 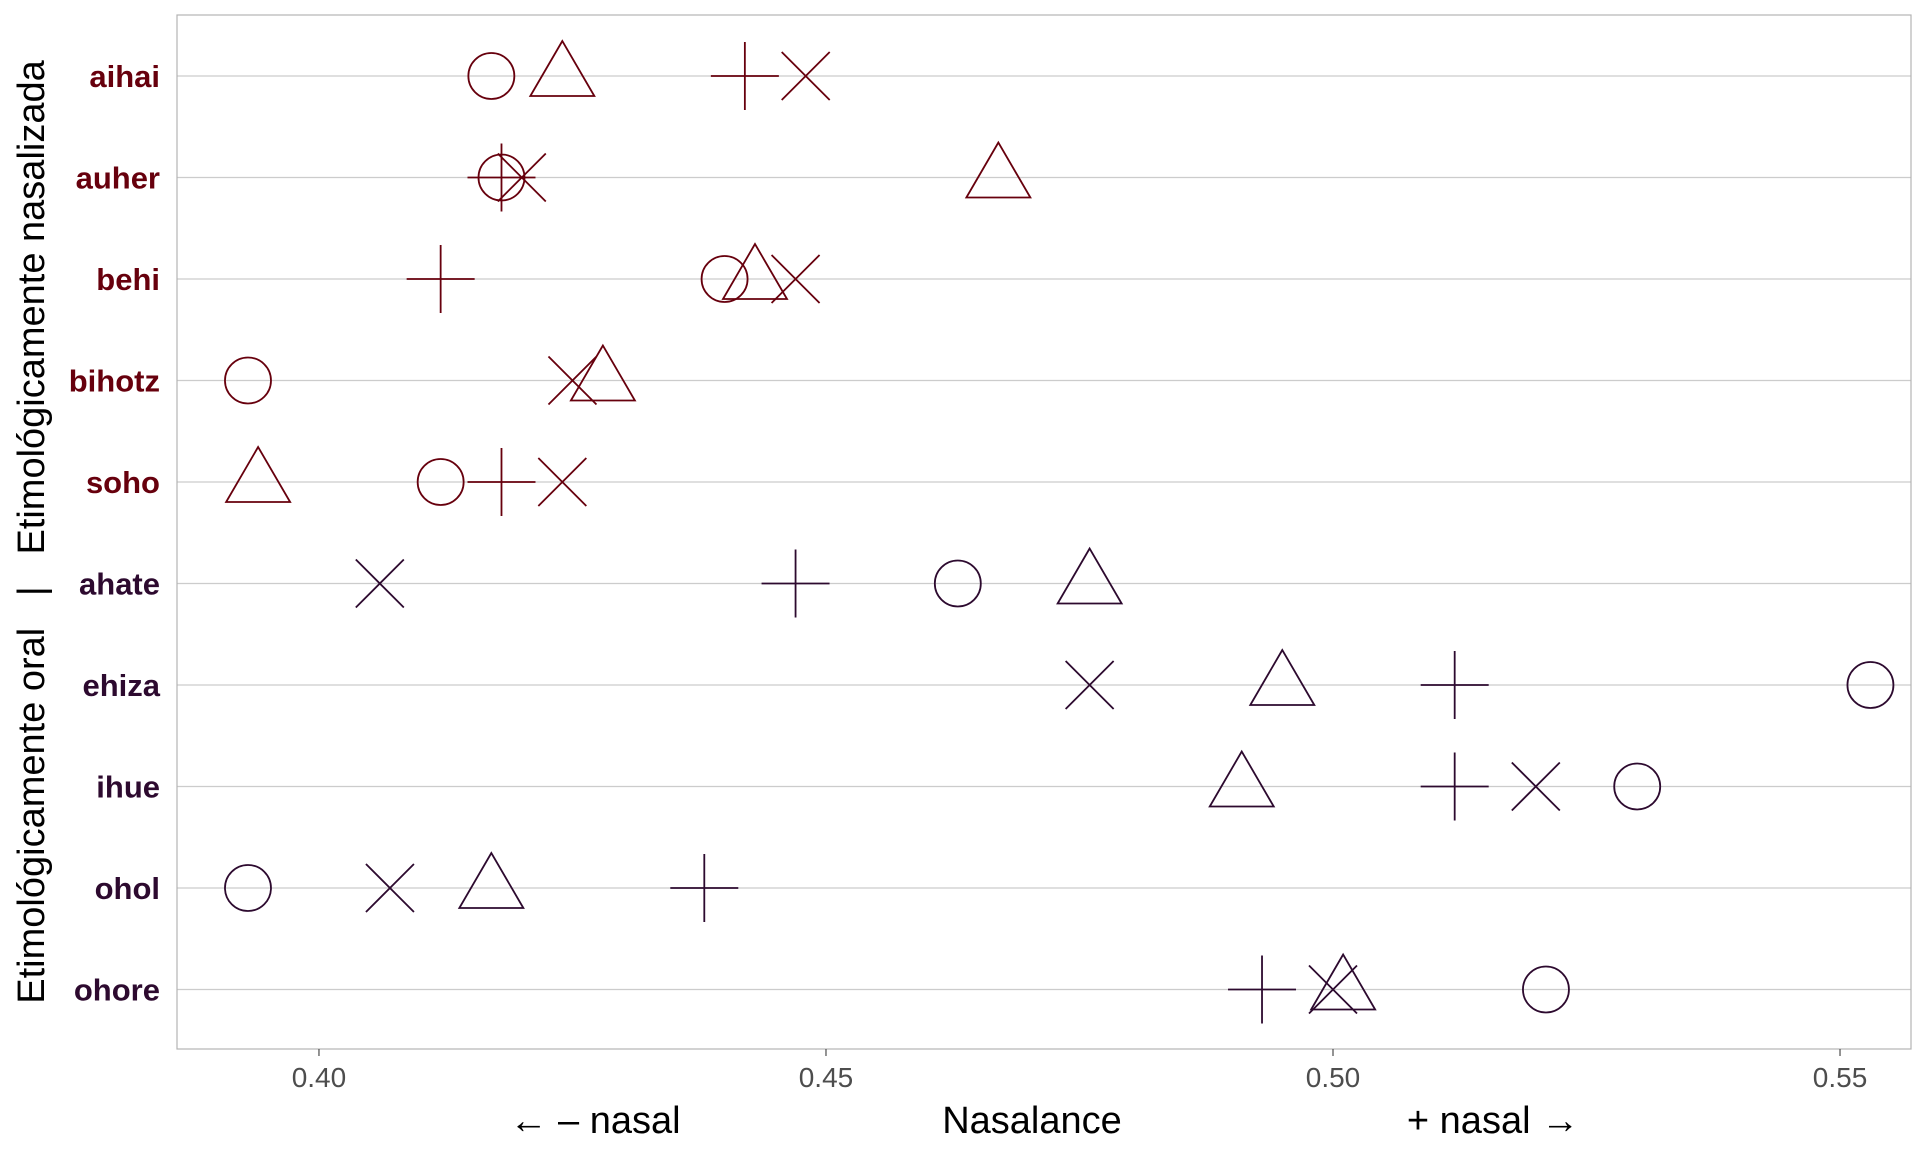 What do you see at coordinates (603, 372) in the screenshot?
I see `triangle-marker-bihotz` at bounding box center [603, 372].